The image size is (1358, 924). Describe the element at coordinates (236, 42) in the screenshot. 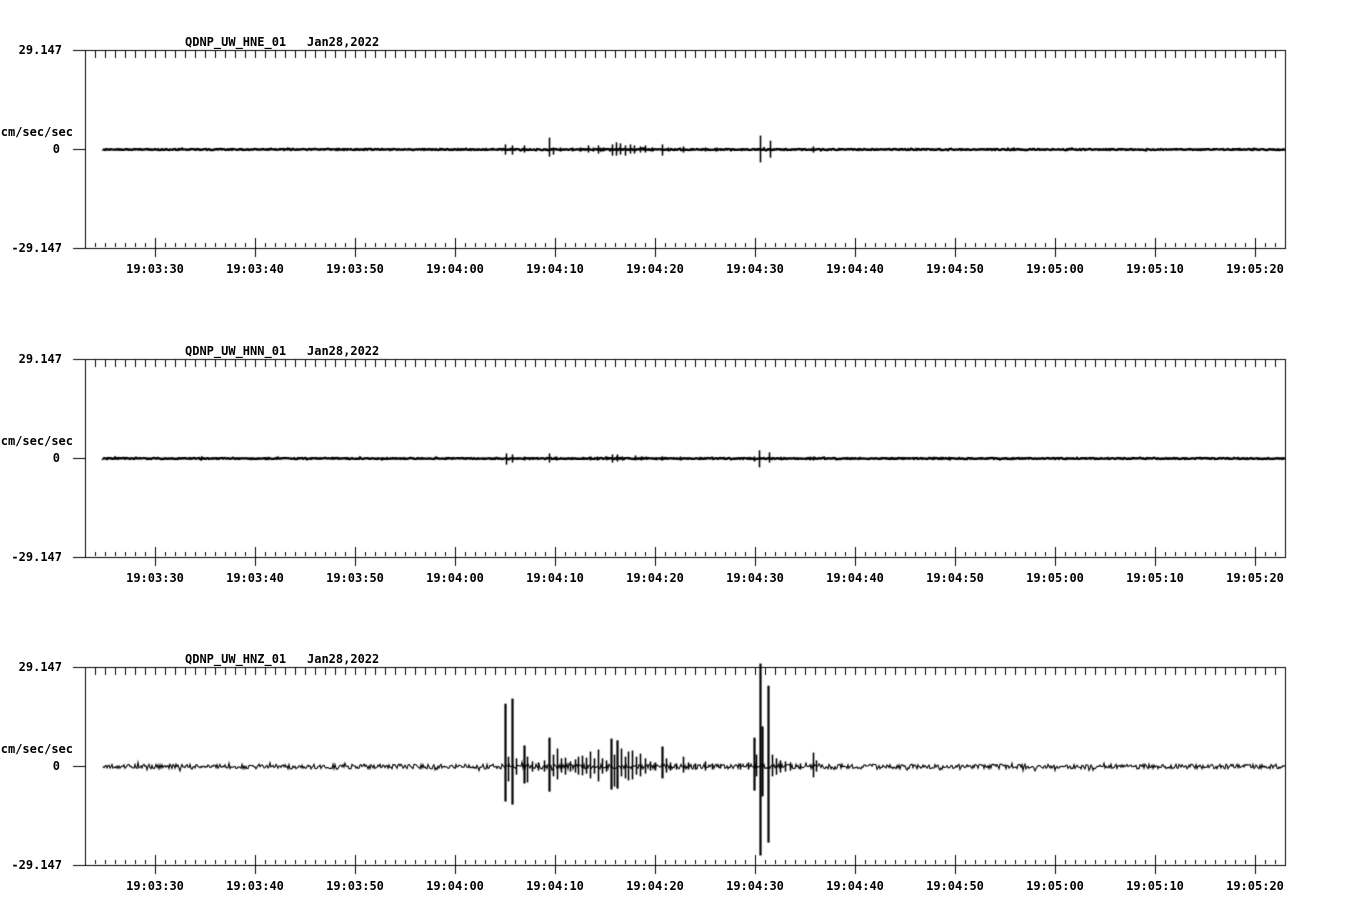

I see `plot-title: QDNP_UW_HNE_01` at that location.